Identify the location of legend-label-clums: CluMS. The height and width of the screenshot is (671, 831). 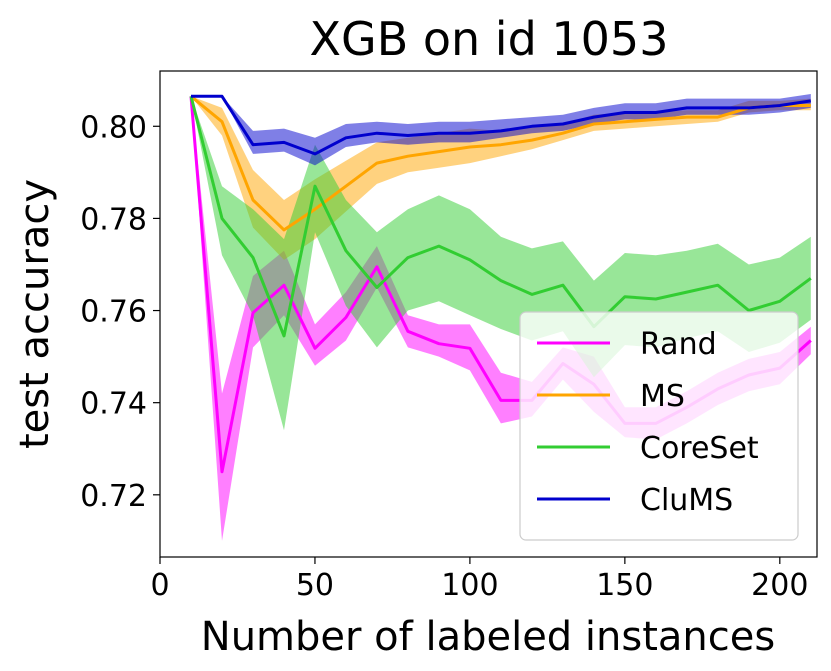
(686, 500).